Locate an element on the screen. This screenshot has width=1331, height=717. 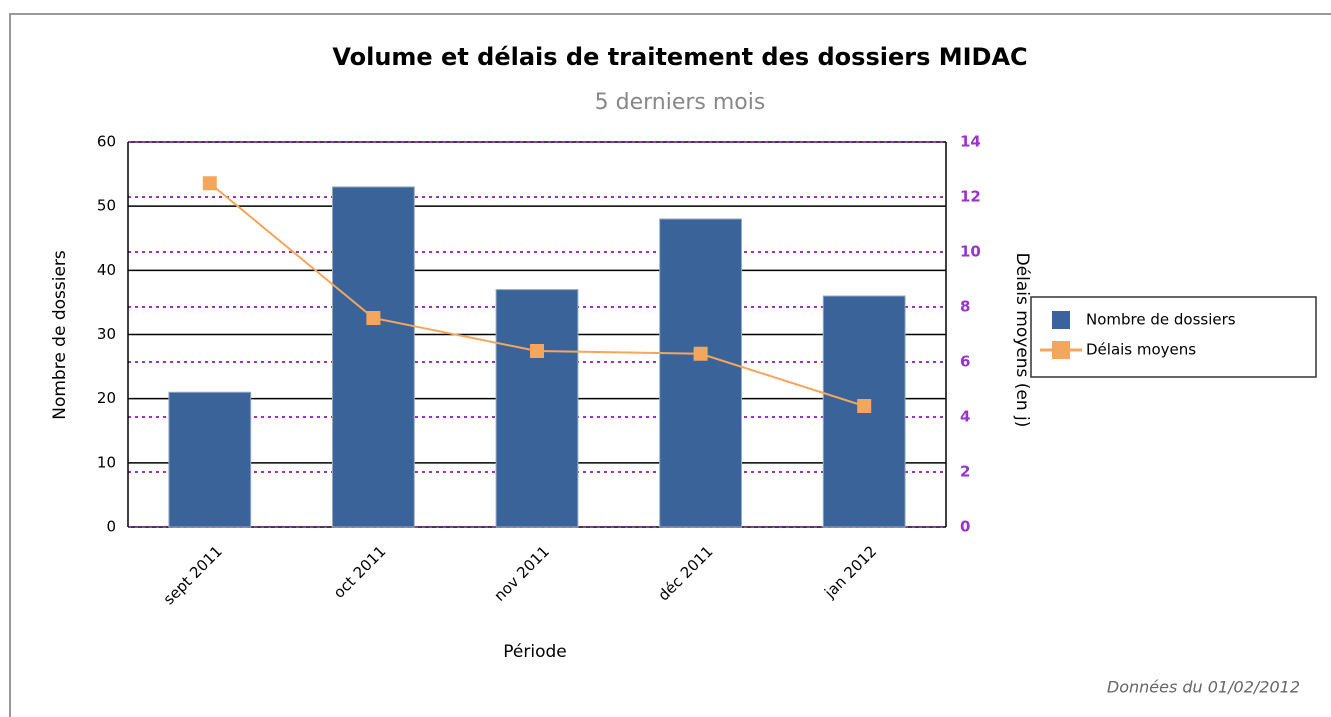
y-tick-label: 20 is located at coordinates (106, 398).